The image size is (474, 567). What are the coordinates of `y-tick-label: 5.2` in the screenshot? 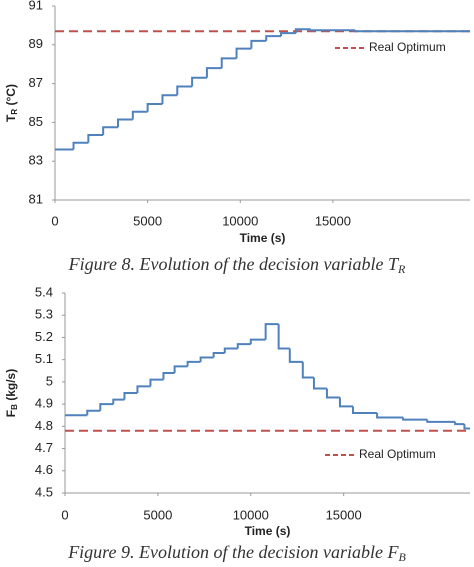 It's located at (44, 336).